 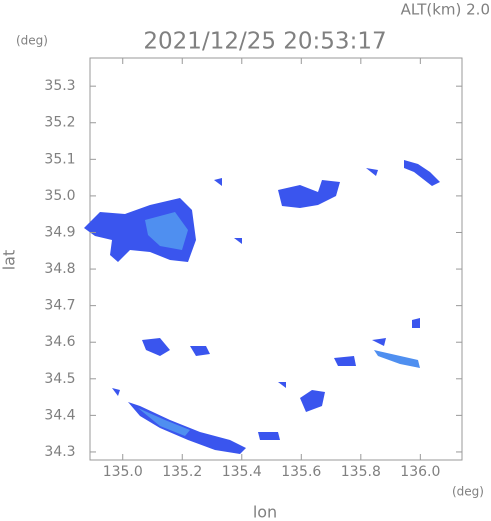 I want to click on x-tick-label: 135.6, so click(x=301, y=472).